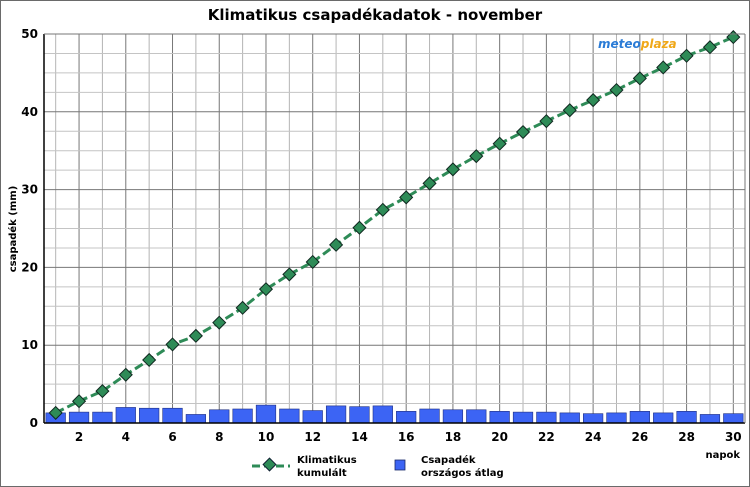  I want to click on x-axis-label: napok, so click(722, 455).